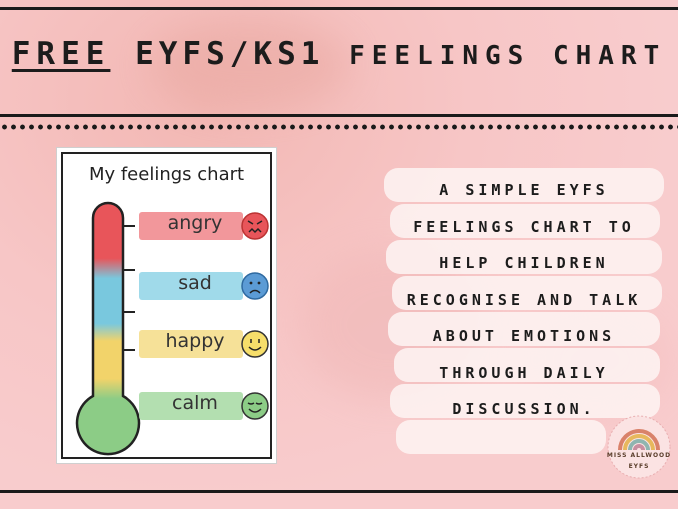  What do you see at coordinates (61, 54) in the screenshot?
I see `title-free: FREE` at bounding box center [61, 54].